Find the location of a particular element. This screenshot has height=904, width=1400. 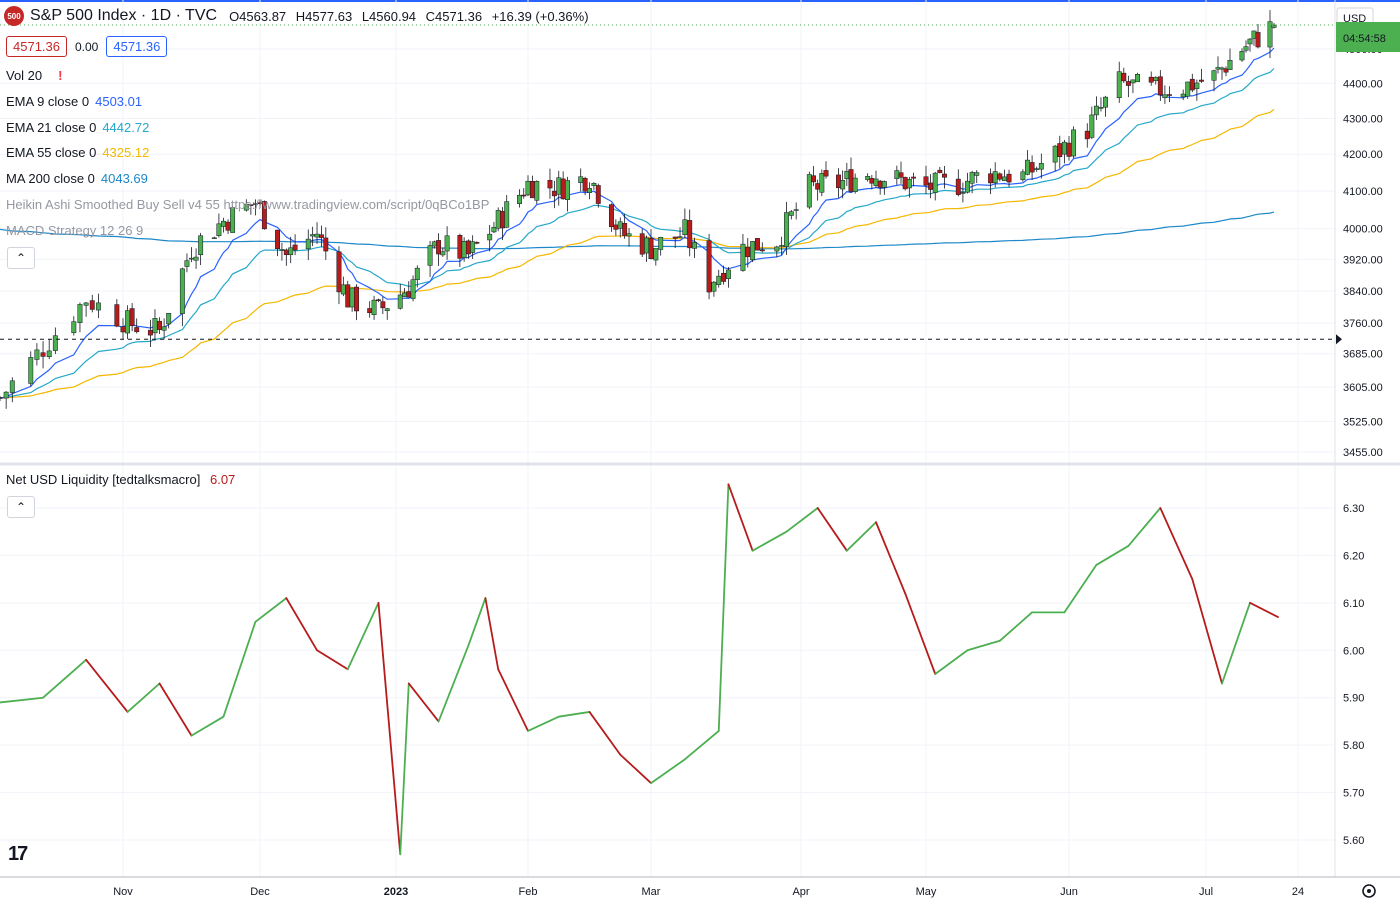

symbol-title: S&P 500 Index · 1D · TVC is located at coordinates (124, 15).